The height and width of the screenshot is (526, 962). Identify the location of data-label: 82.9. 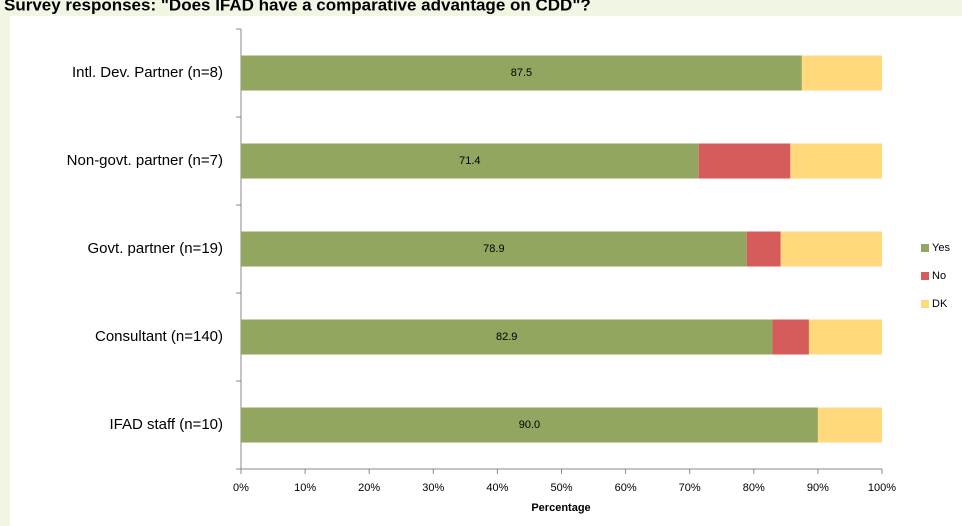
(506, 337).